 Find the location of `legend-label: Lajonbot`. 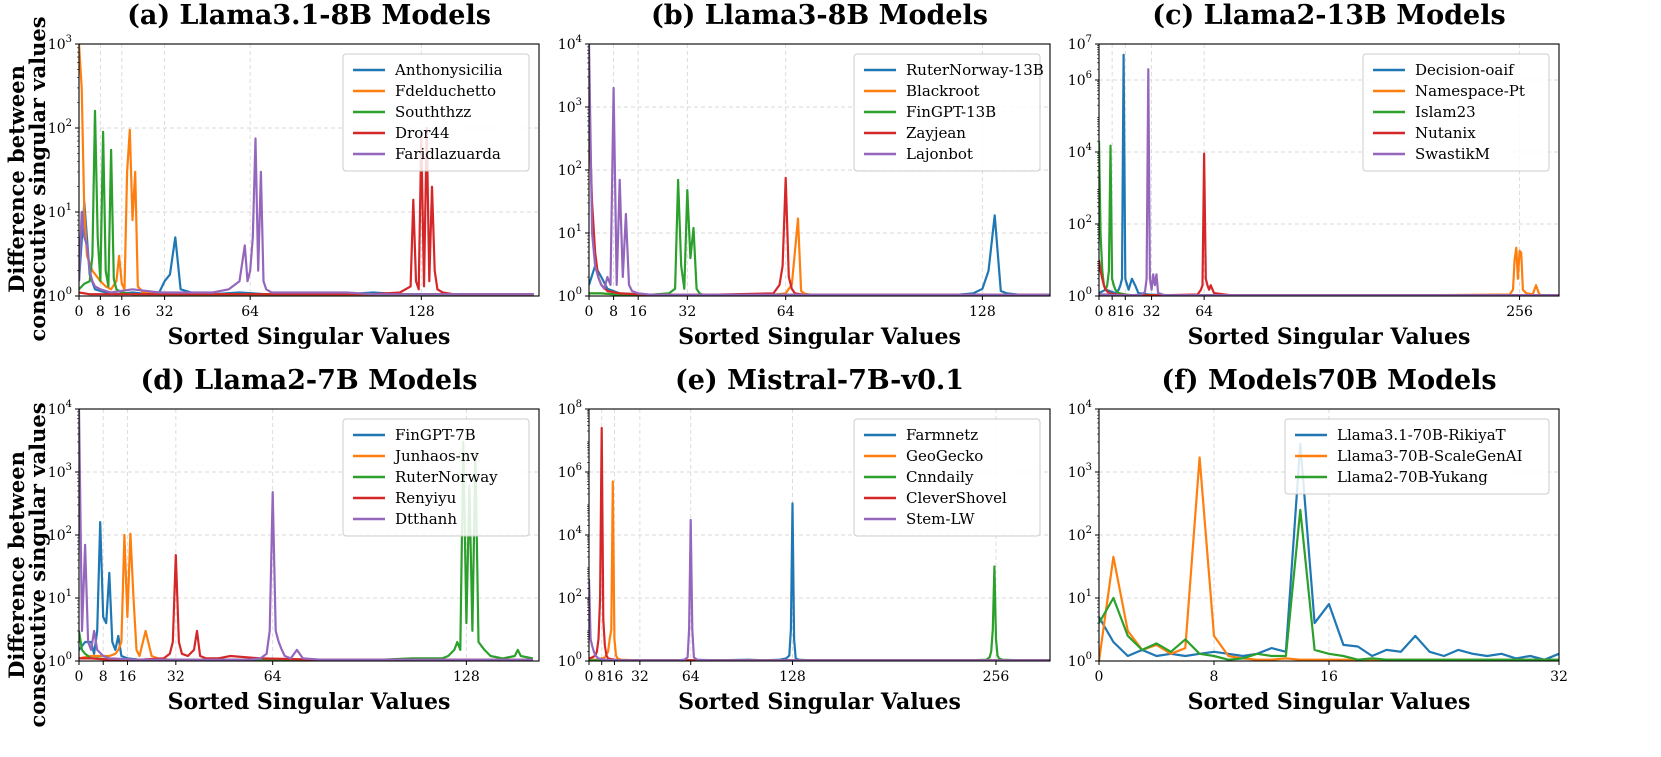

legend-label: Lajonbot is located at coordinates (939, 154).